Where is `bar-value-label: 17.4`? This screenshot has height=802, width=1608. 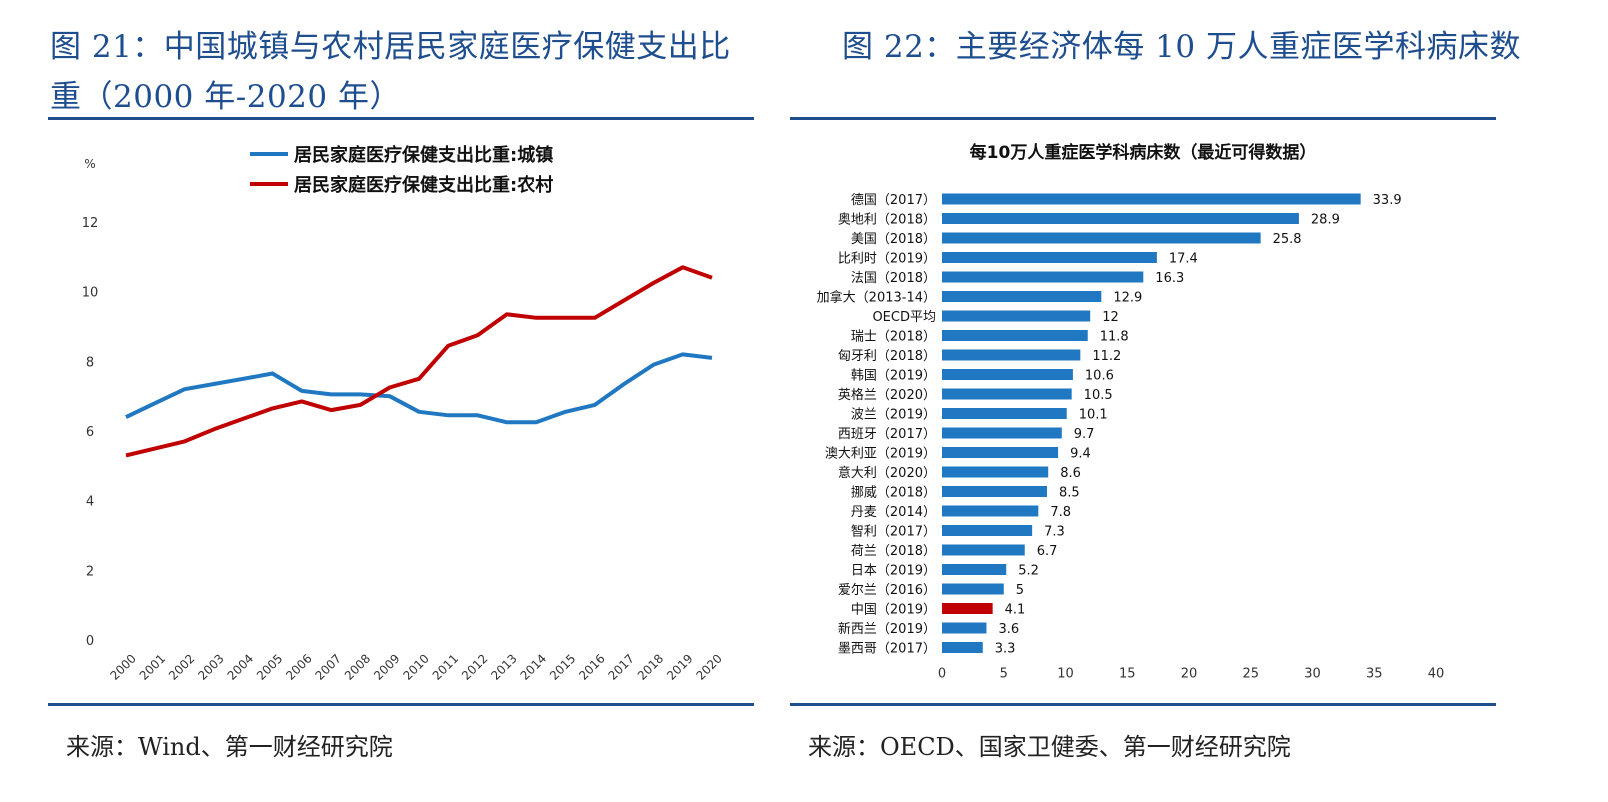
bar-value-label: 17.4 is located at coordinates (1183, 259).